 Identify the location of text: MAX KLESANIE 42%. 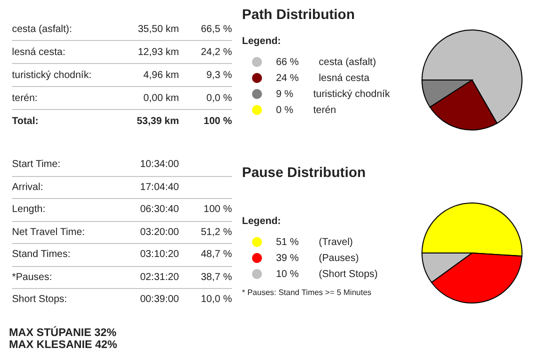
(63, 343).